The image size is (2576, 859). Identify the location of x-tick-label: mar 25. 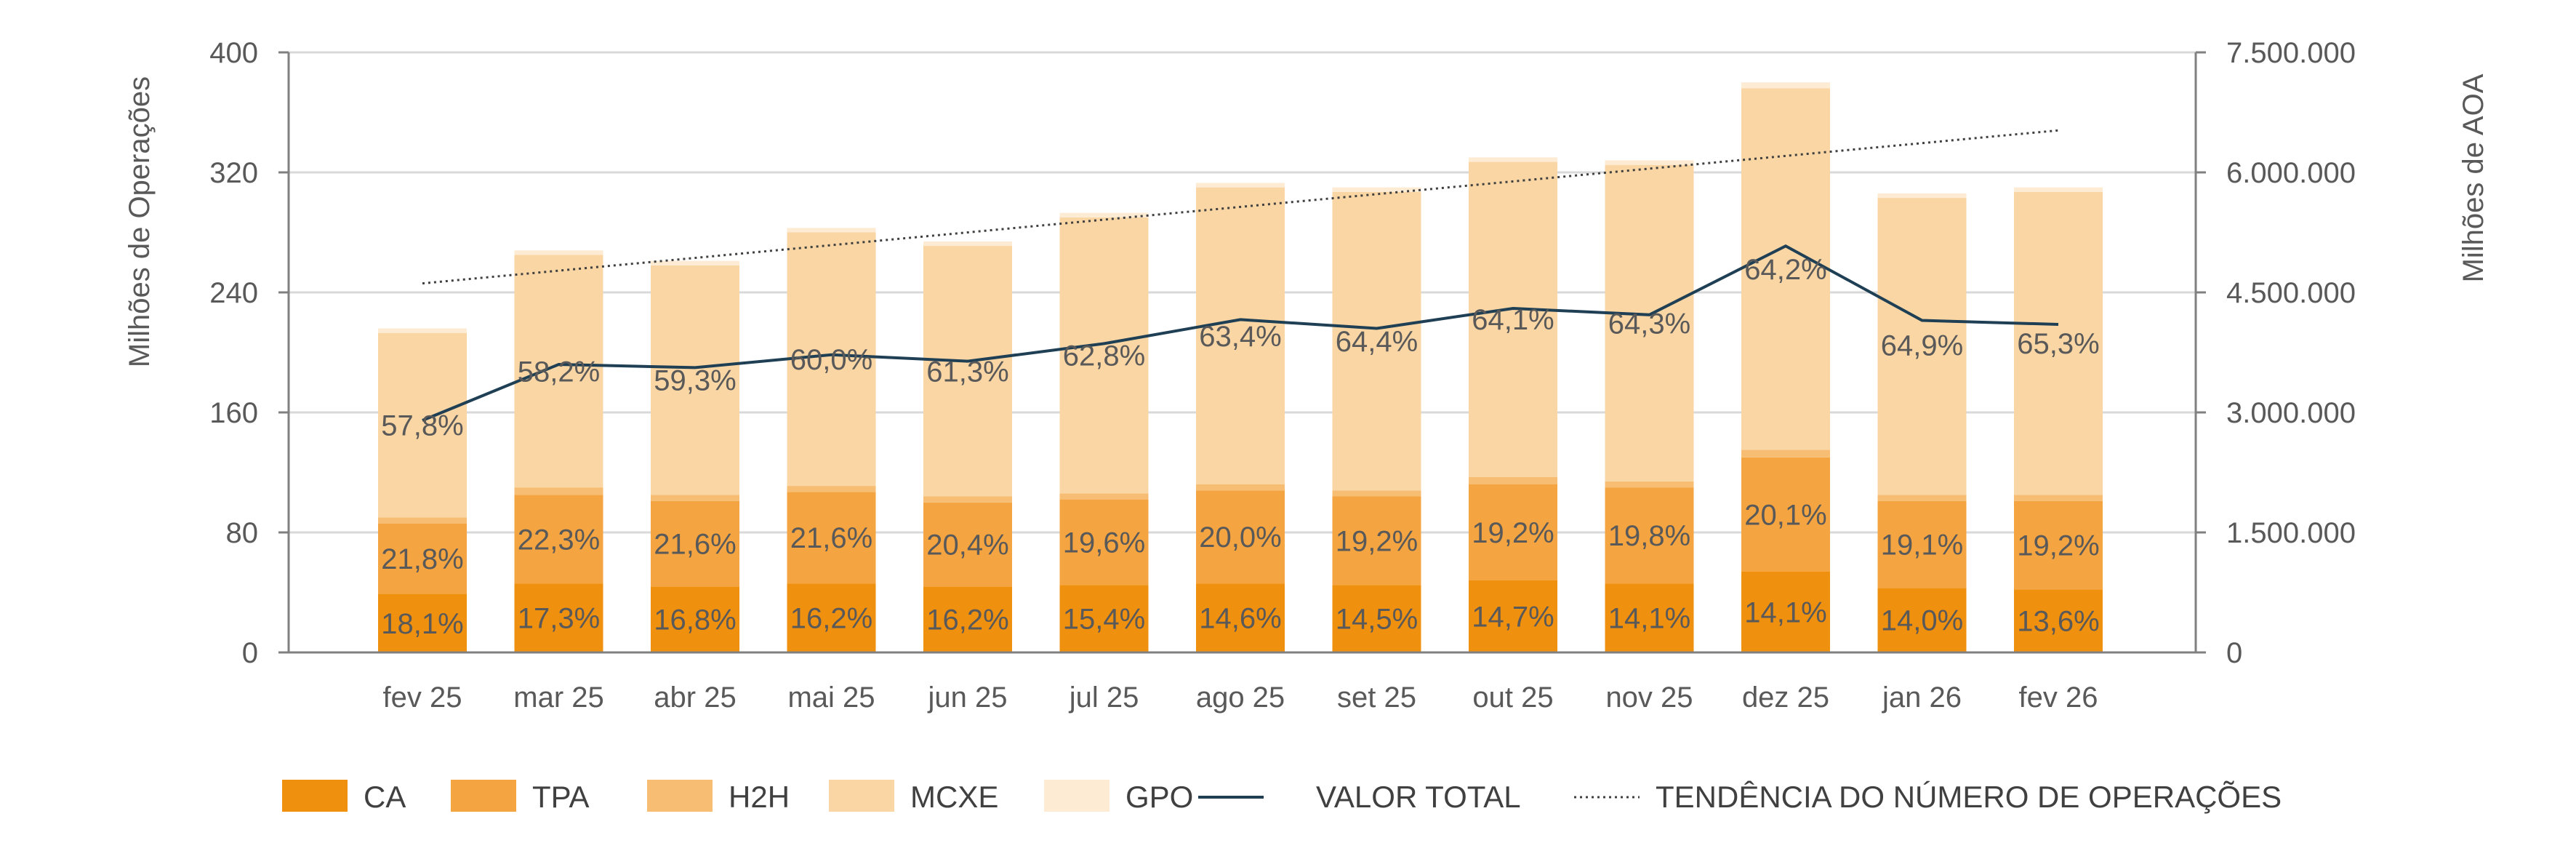
(559, 698).